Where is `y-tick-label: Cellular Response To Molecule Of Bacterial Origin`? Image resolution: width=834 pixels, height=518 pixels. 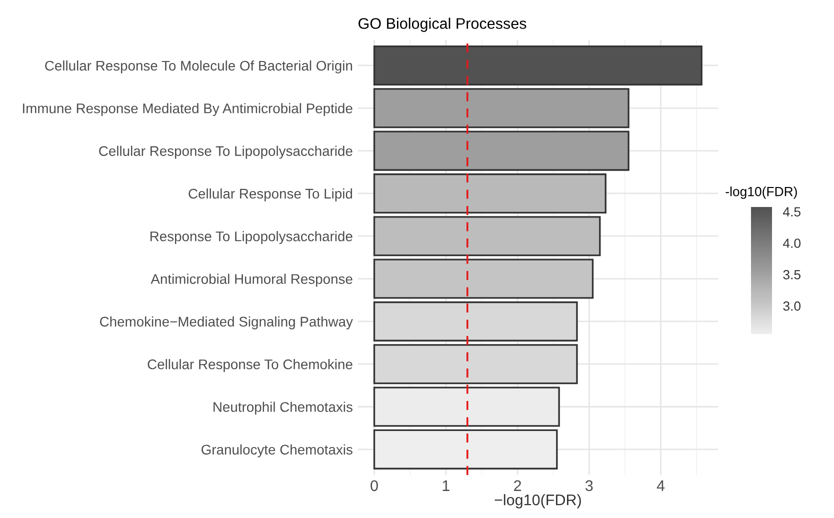
y-tick-label: Cellular Response To Molecule Of Bacterial Origin is located at coordinates (198, 67).